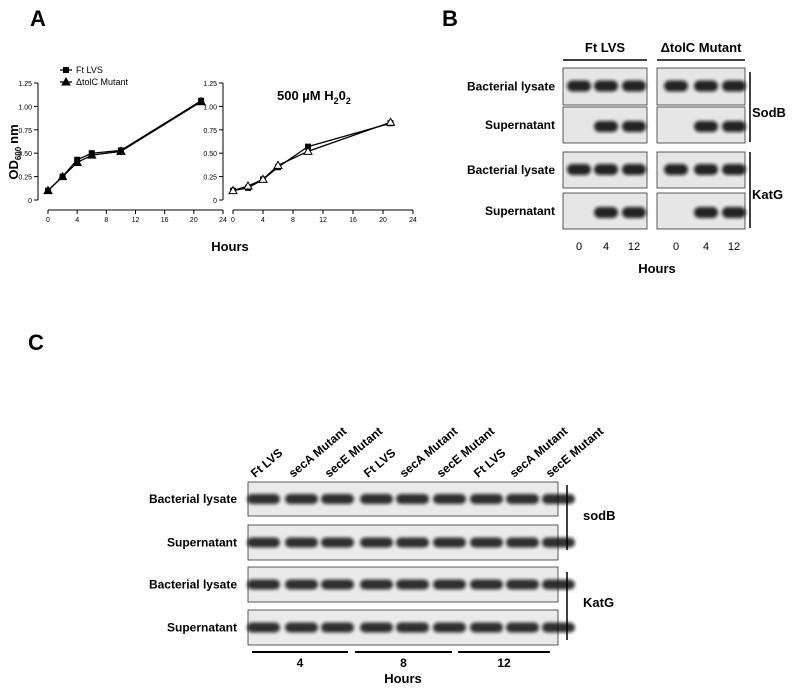 The image size is (800, 690). I want to click on x-tick-label: 4, so click(77, 220).